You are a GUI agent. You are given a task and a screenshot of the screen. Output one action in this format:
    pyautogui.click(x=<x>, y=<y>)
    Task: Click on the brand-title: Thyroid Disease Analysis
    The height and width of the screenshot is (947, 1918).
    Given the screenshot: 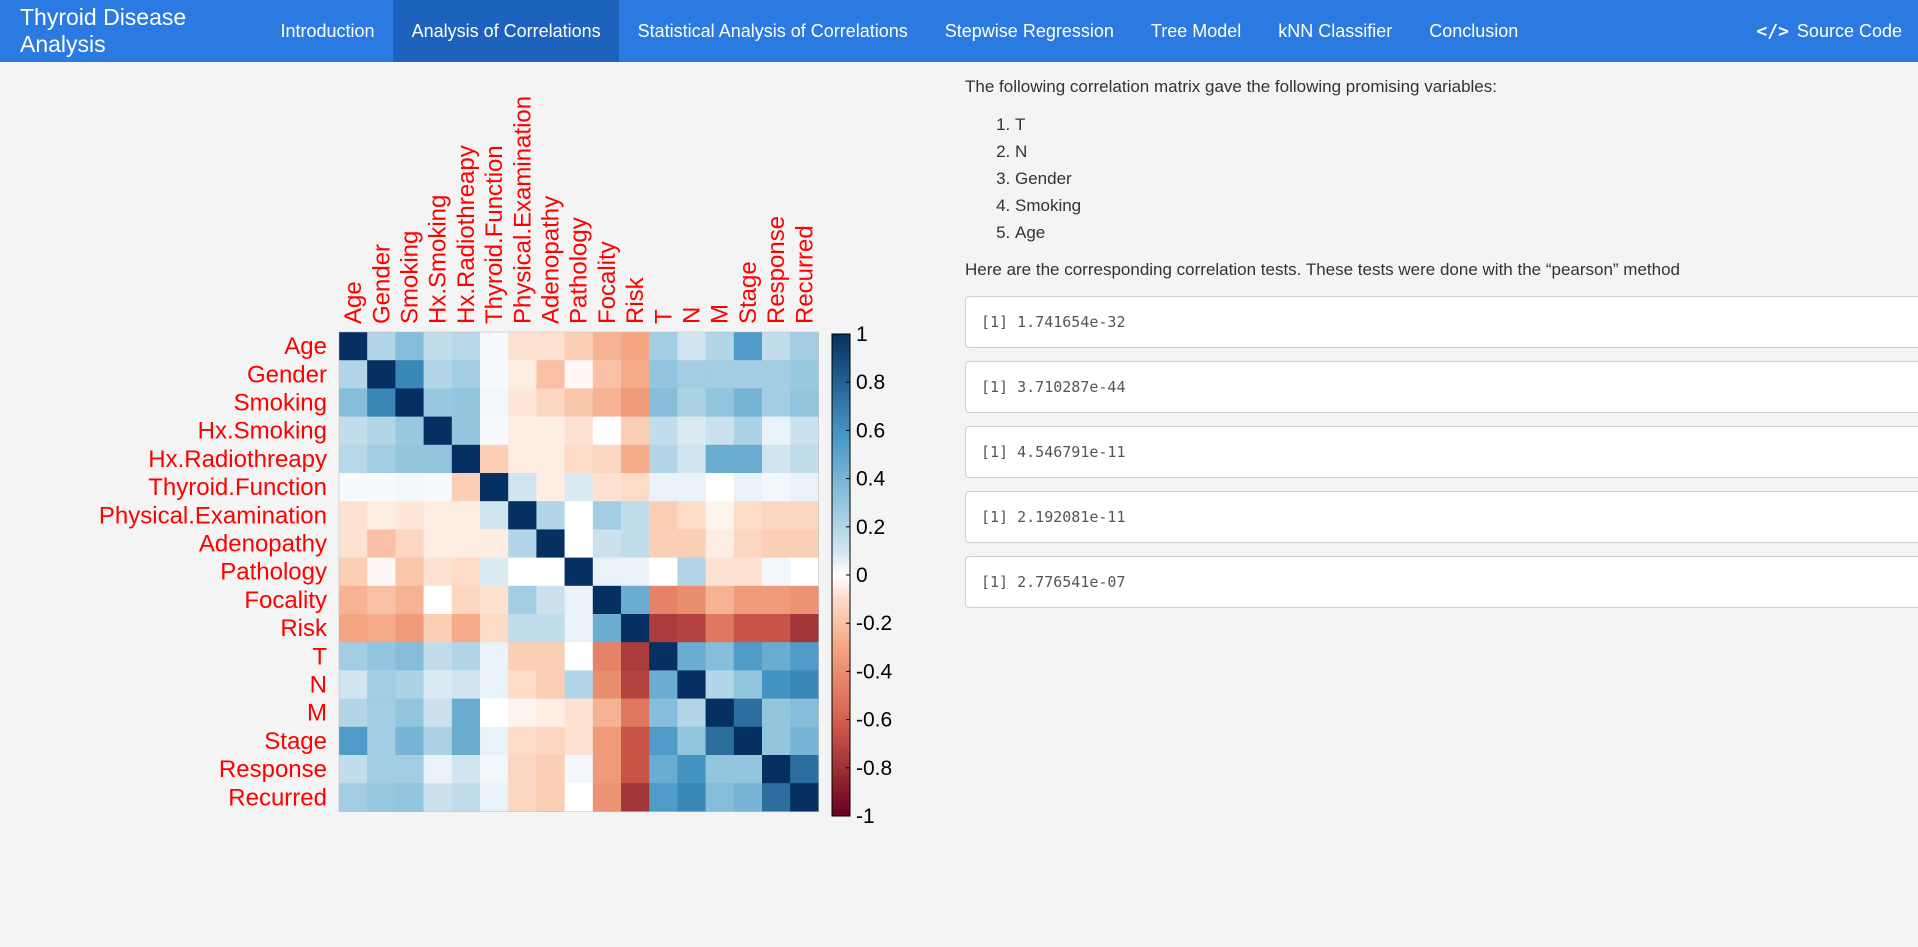 What is the action you would take?
    pyautogui.click(x=103, y=30)
    